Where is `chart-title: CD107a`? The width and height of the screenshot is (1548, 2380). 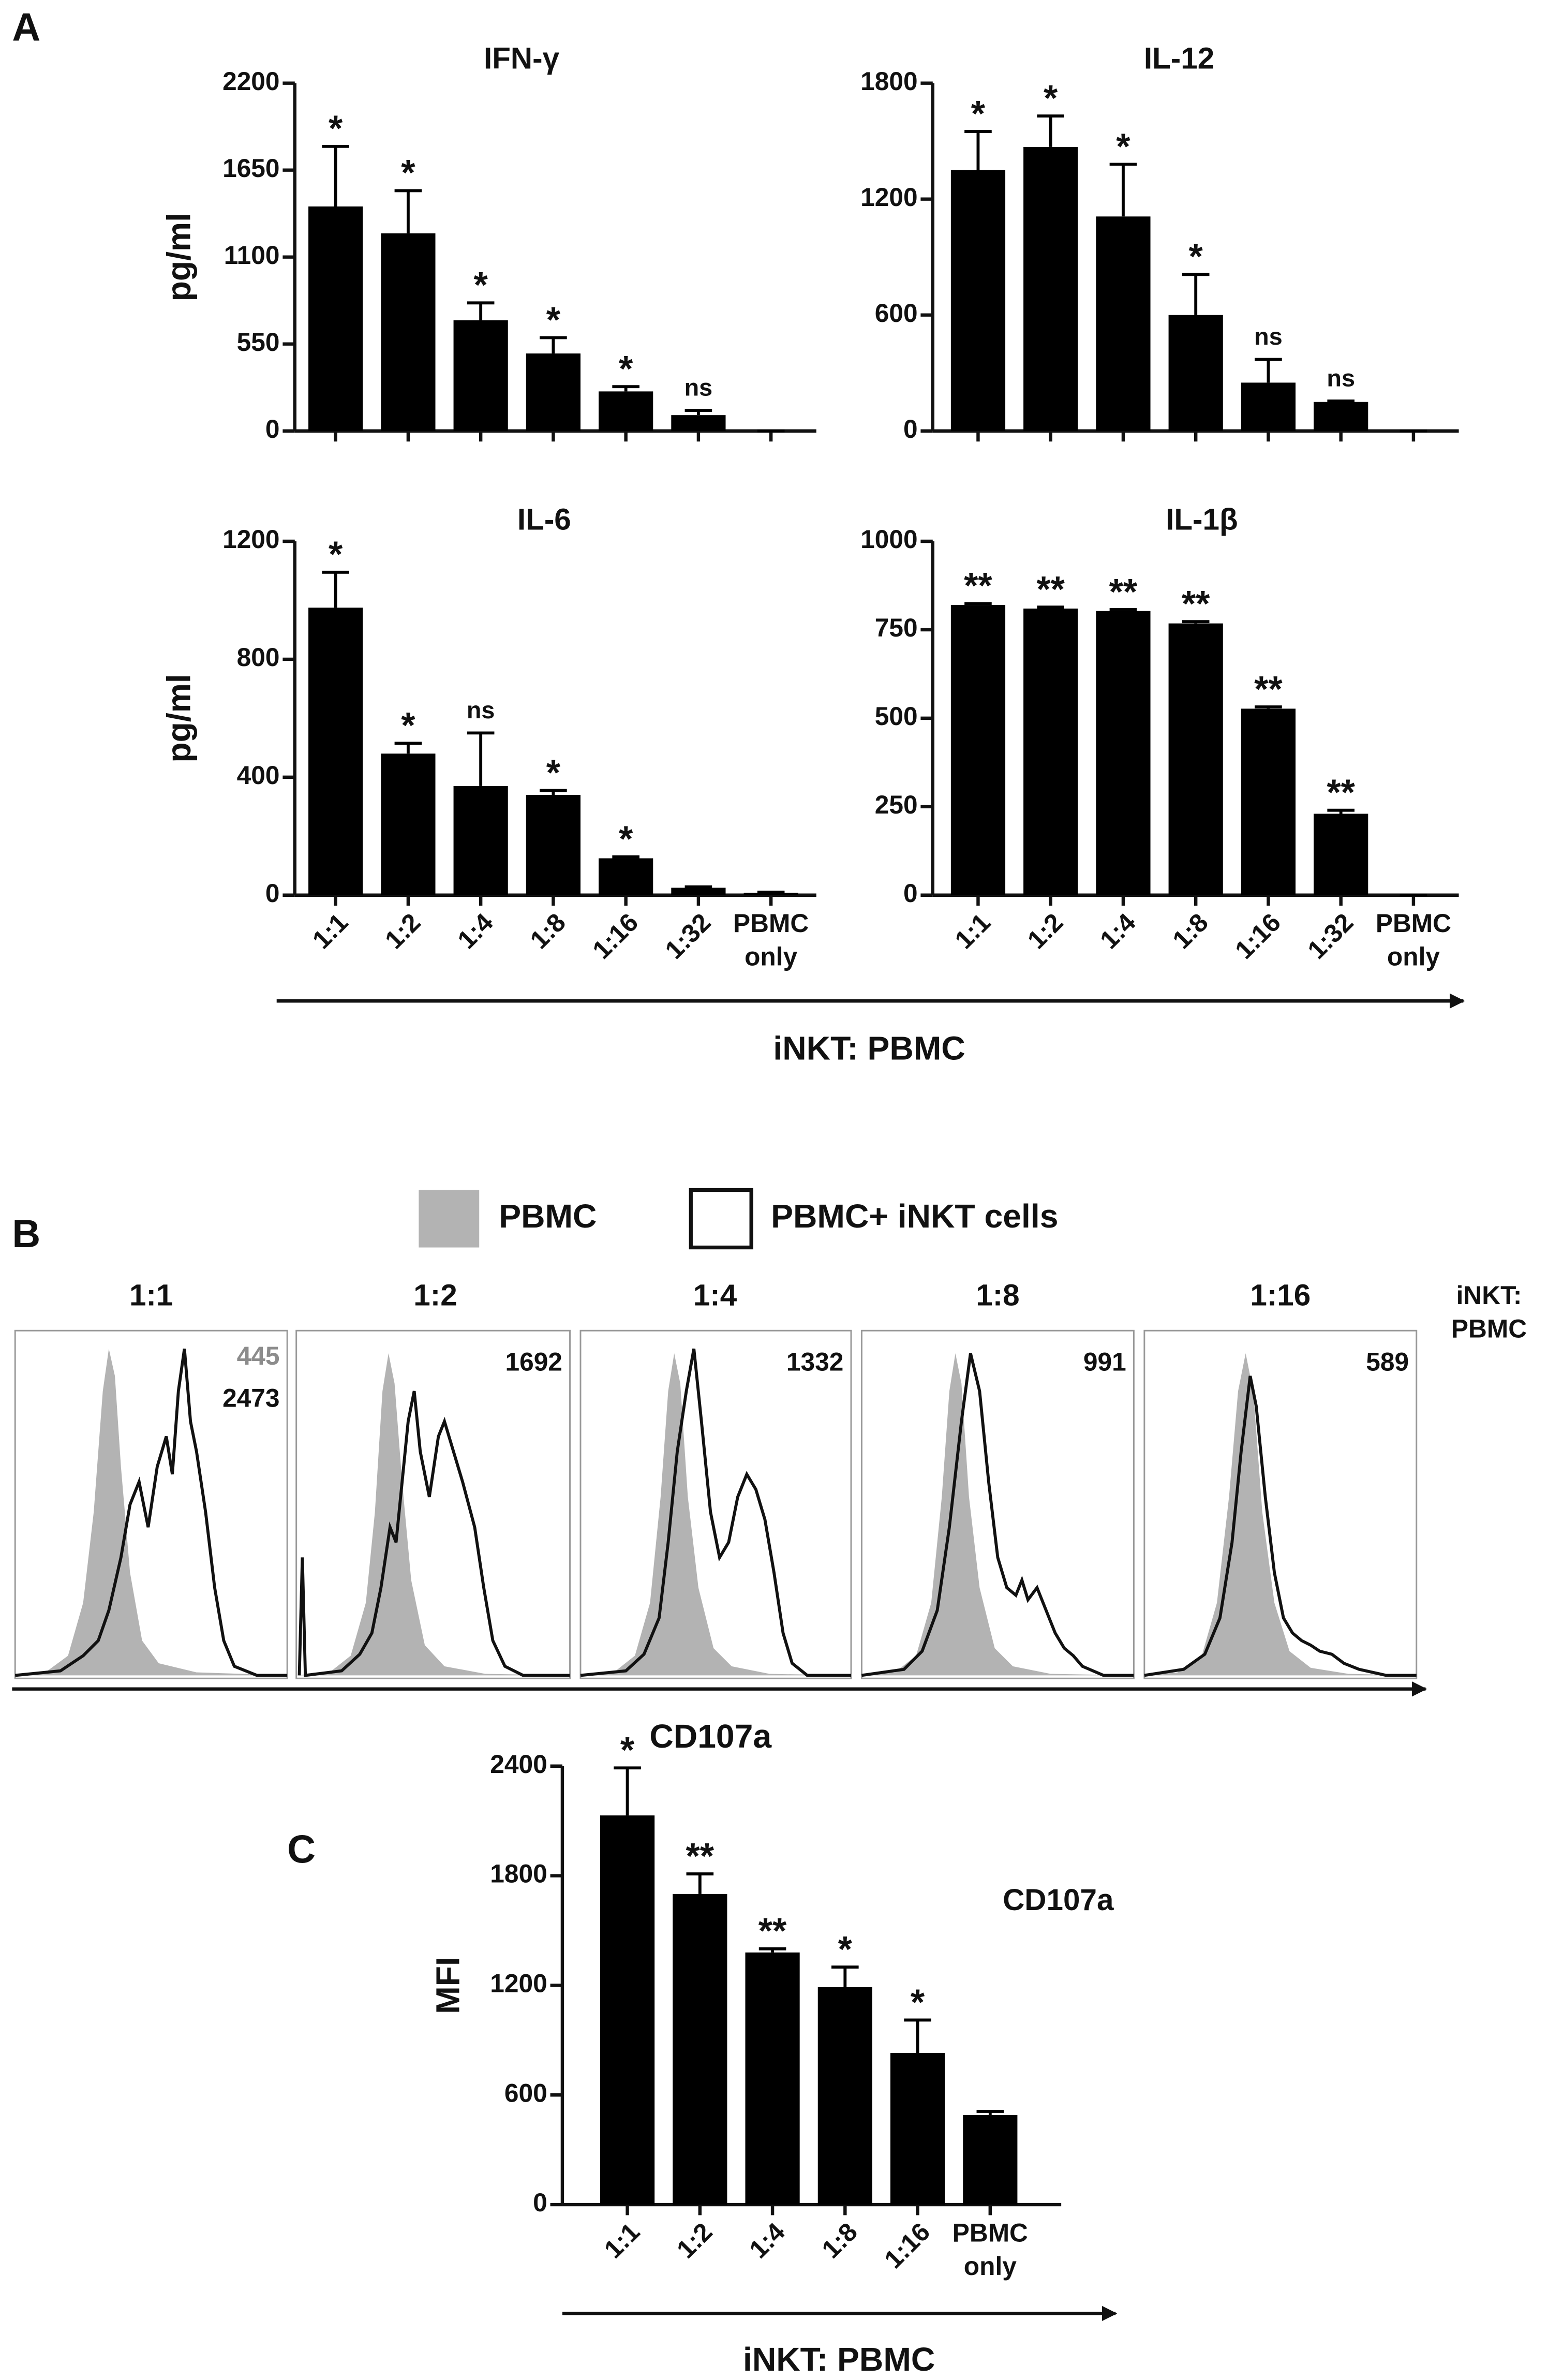 chart-title: CD107a is located at coordinates (1058, 1900).